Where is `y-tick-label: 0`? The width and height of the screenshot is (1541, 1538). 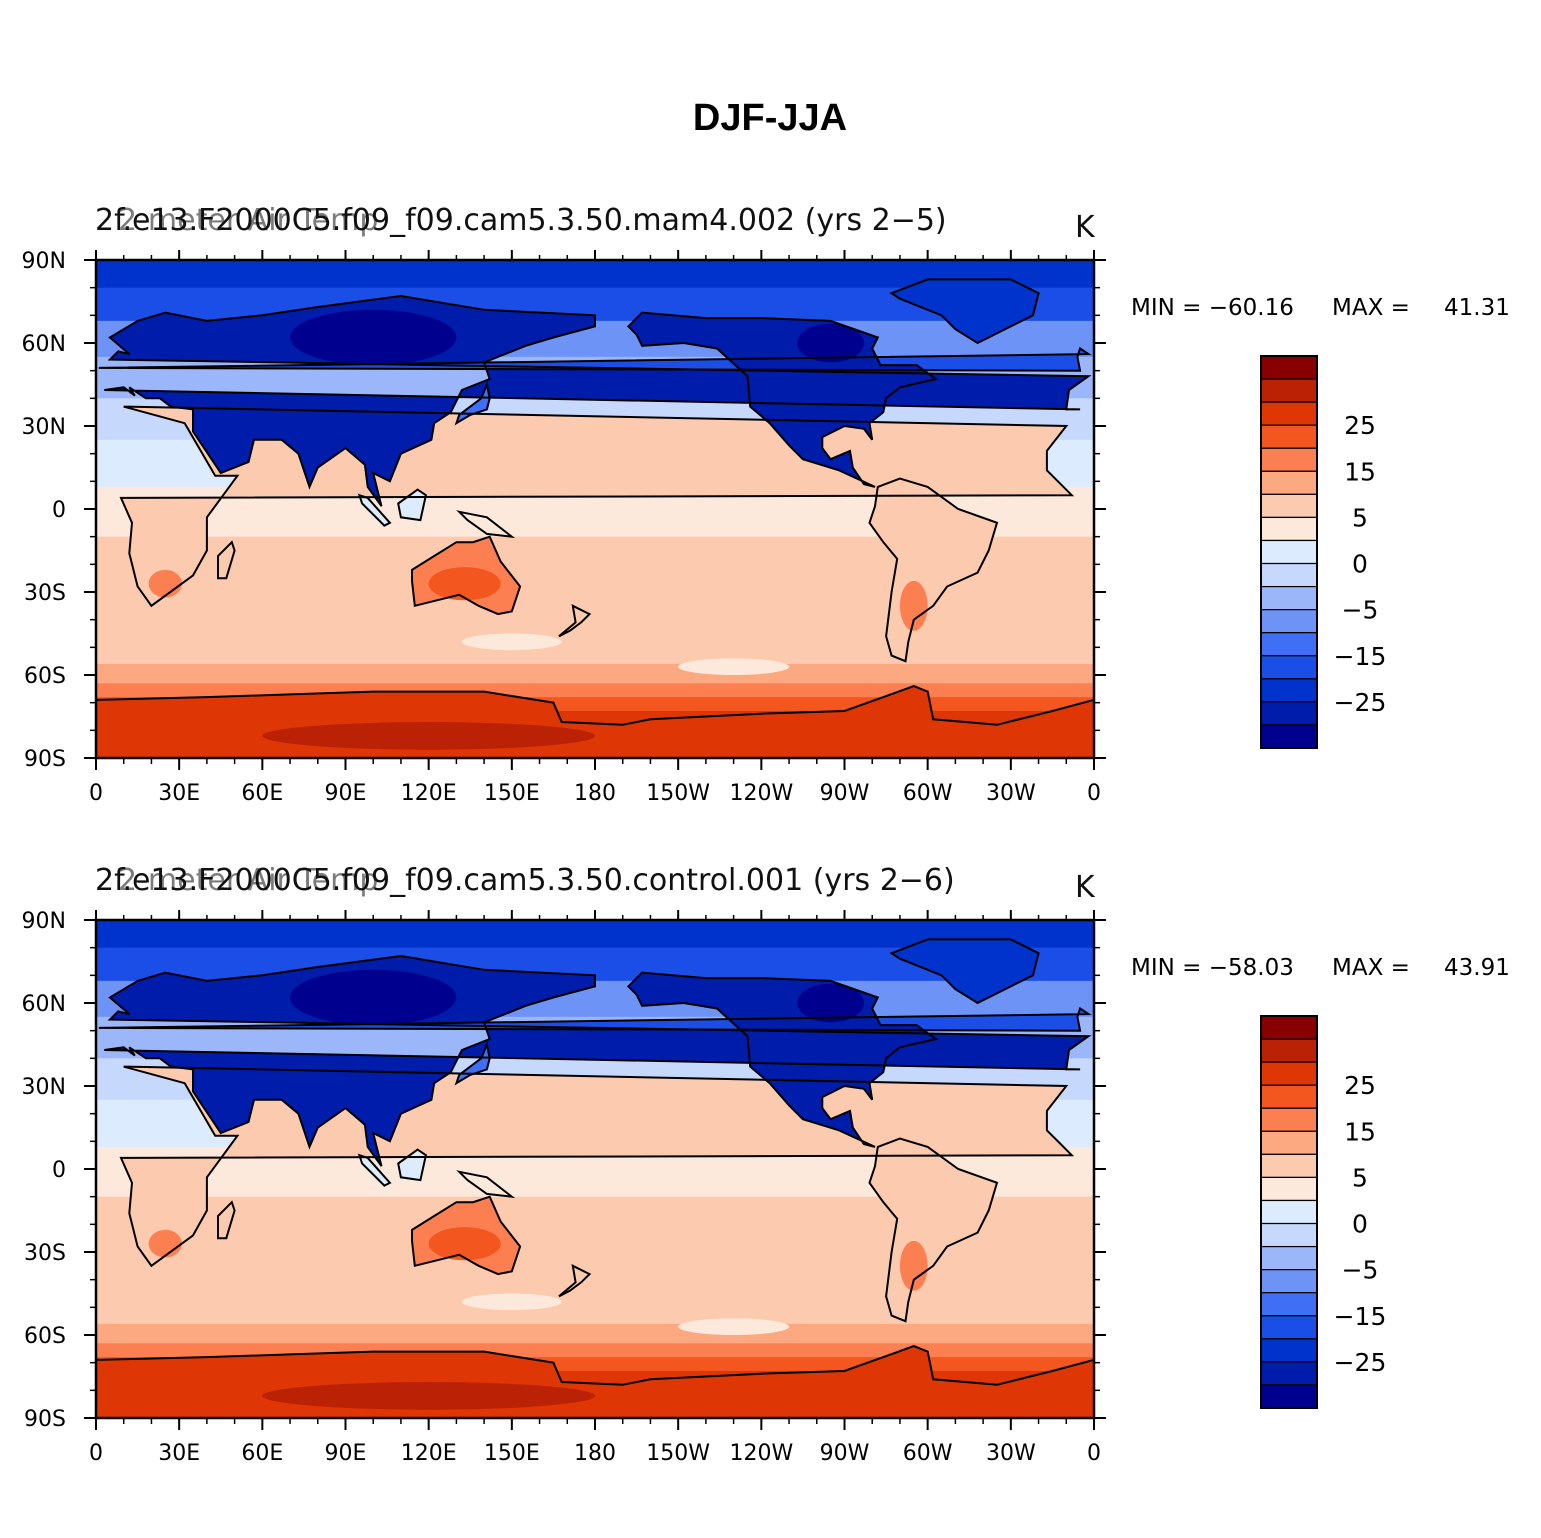
y-tick-label: 0 is located at coordinates (59, 510).